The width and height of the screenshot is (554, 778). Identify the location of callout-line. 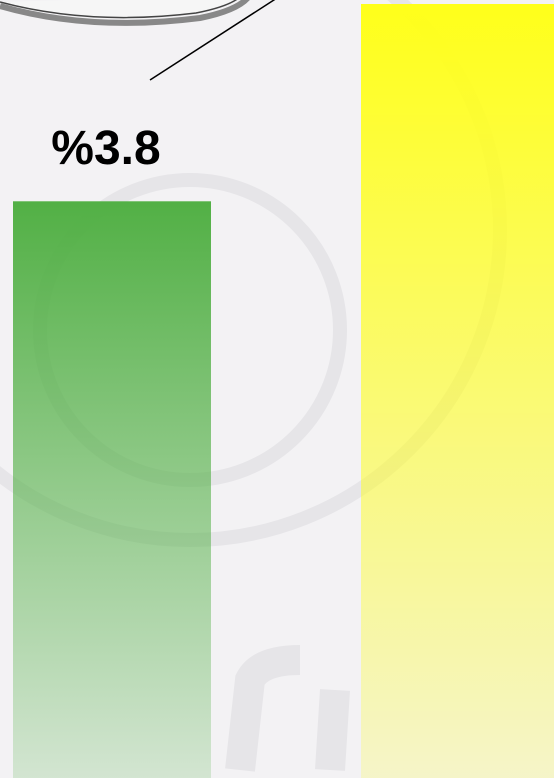
(212, 40).